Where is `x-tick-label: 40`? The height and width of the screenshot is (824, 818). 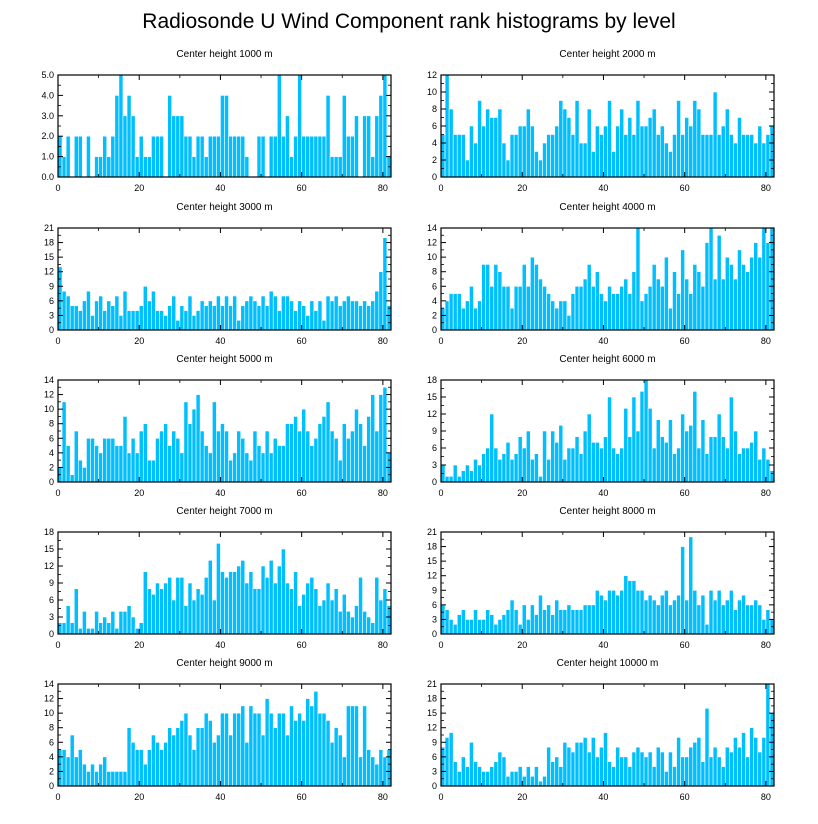 x-tick-label: 40 is located at coordinates (603, 493).